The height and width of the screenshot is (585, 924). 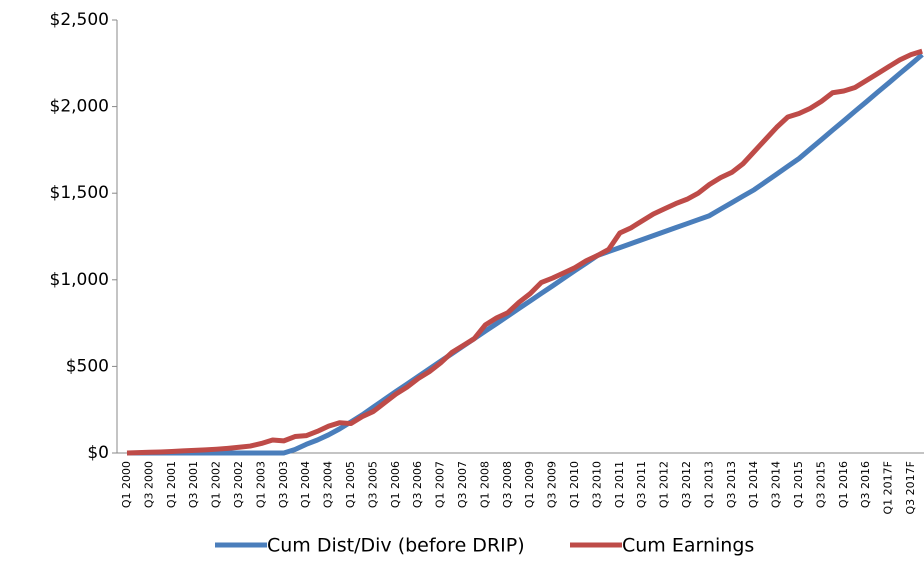 I want to click on x-tick-label: Q1 2004, so click(x=305, y=484).